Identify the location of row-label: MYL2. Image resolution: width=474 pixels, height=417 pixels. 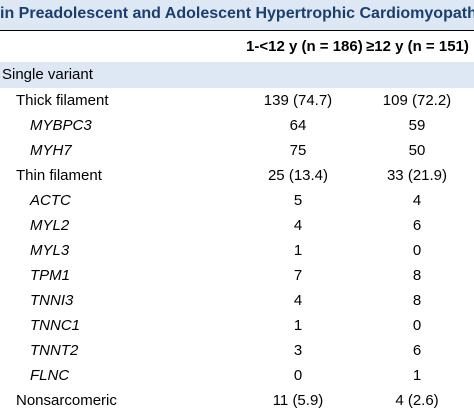
(50, 225).